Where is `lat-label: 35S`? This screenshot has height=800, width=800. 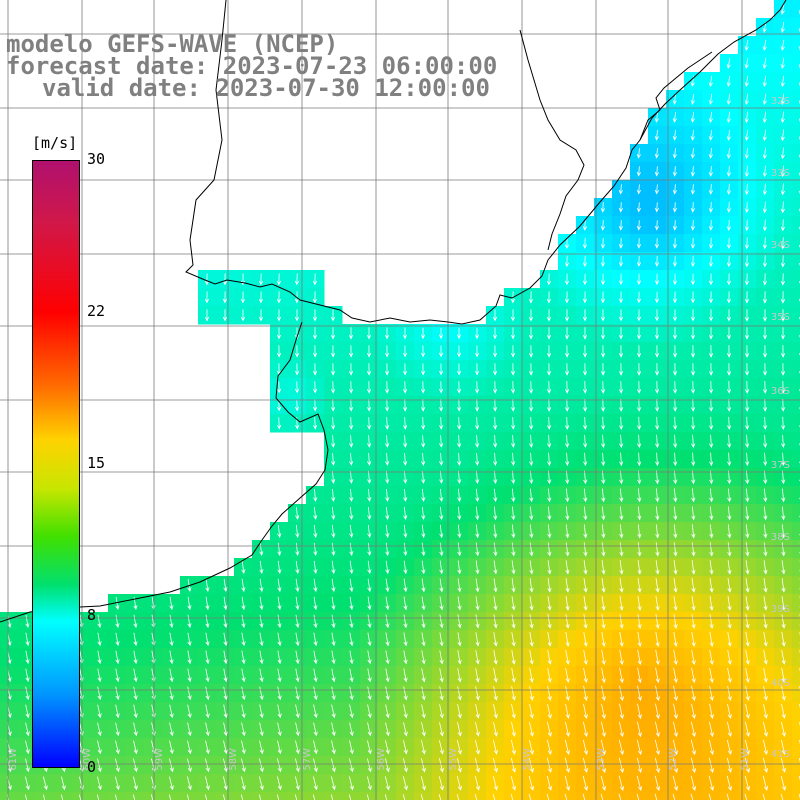
lat-label: 35S is located at coordinates (780, 317).